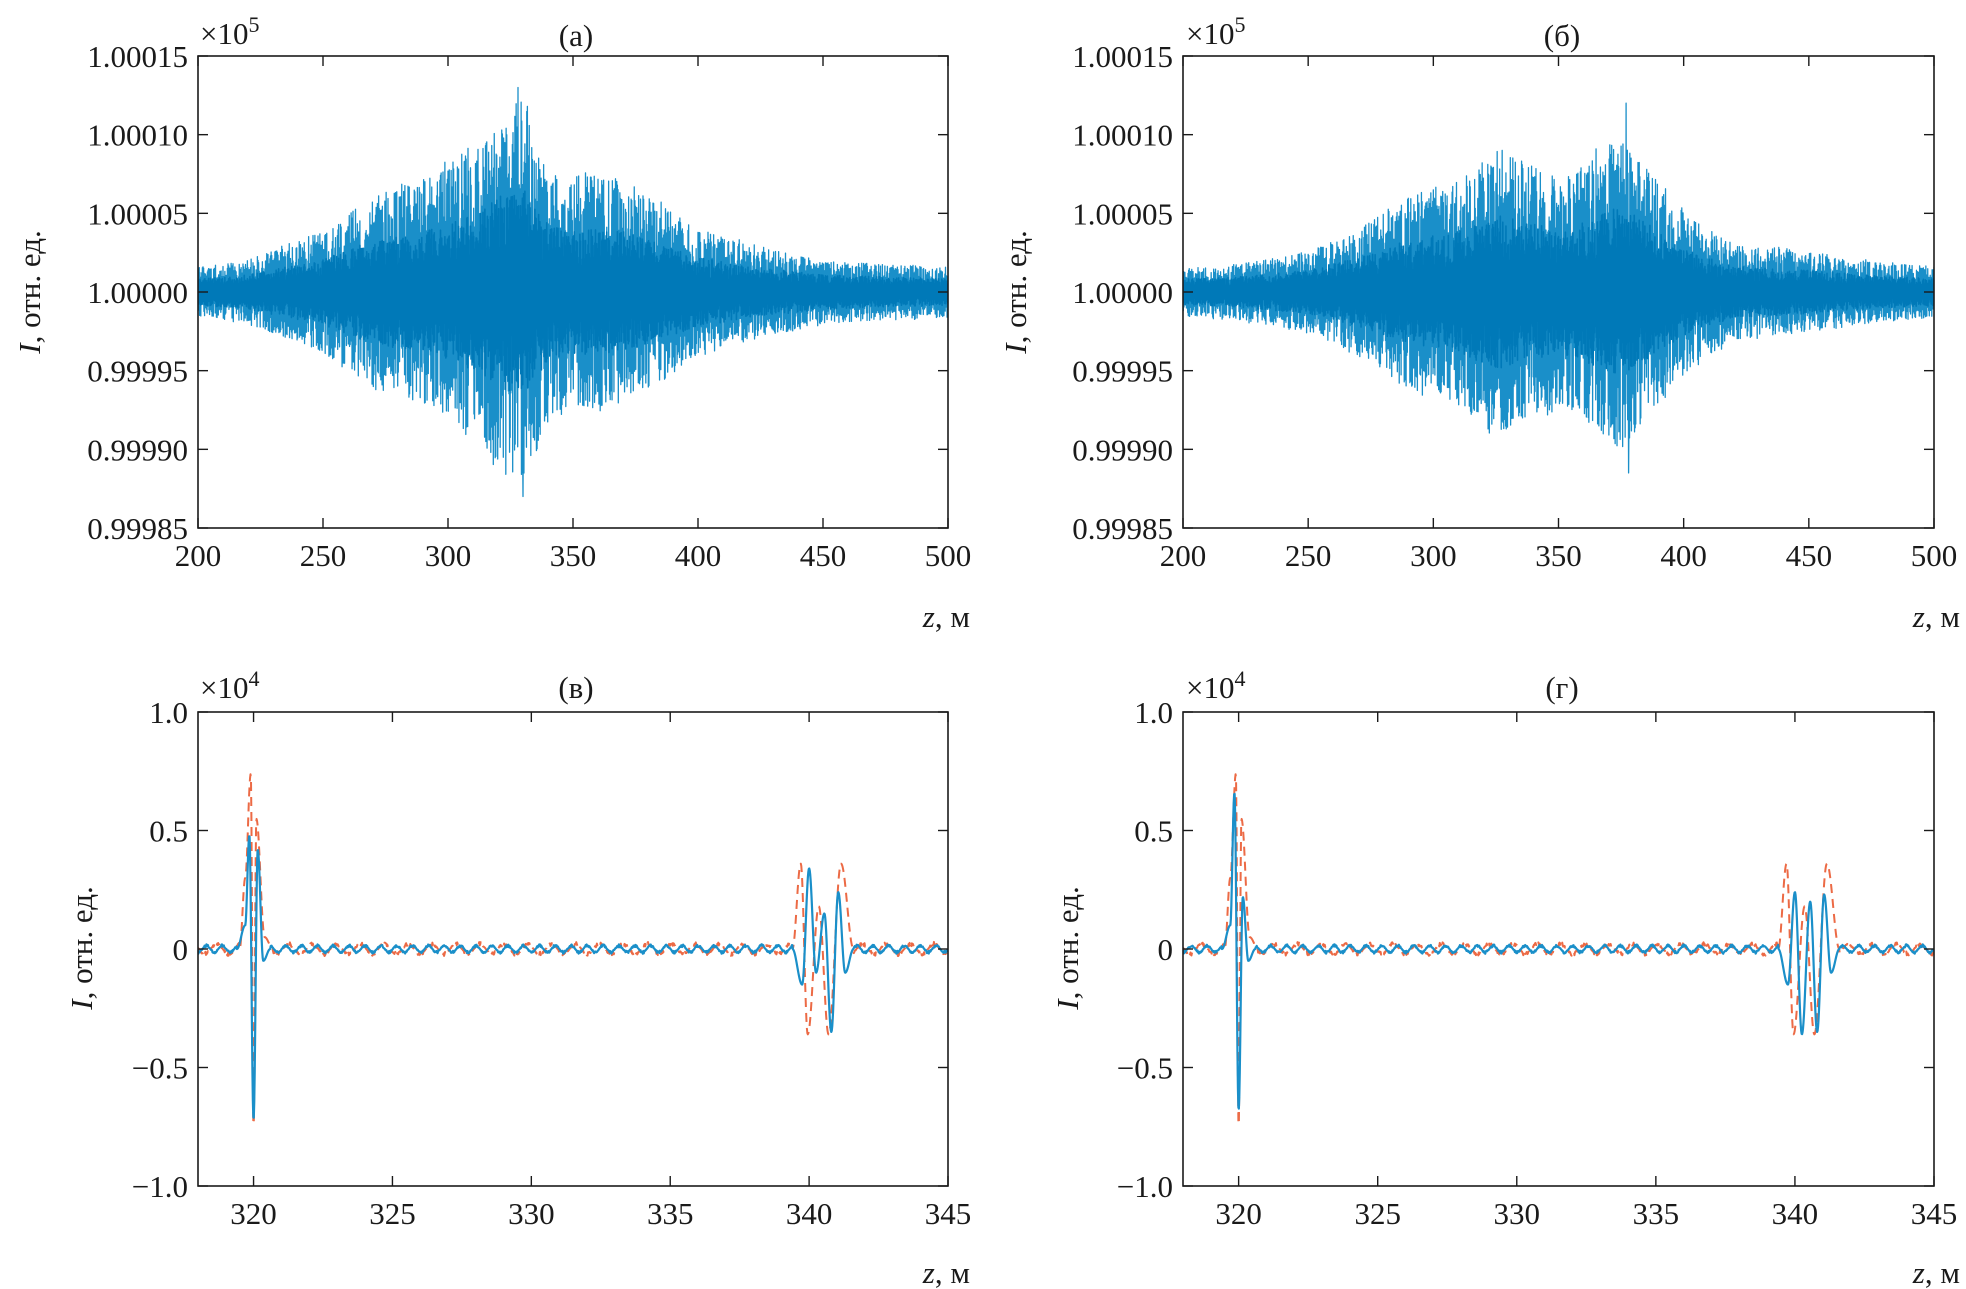  What do you see at coordinates (1239, 678) in the screenshot?
I see `panel-d-multiplier-exp: 4` at bounding box center [1239, 678].